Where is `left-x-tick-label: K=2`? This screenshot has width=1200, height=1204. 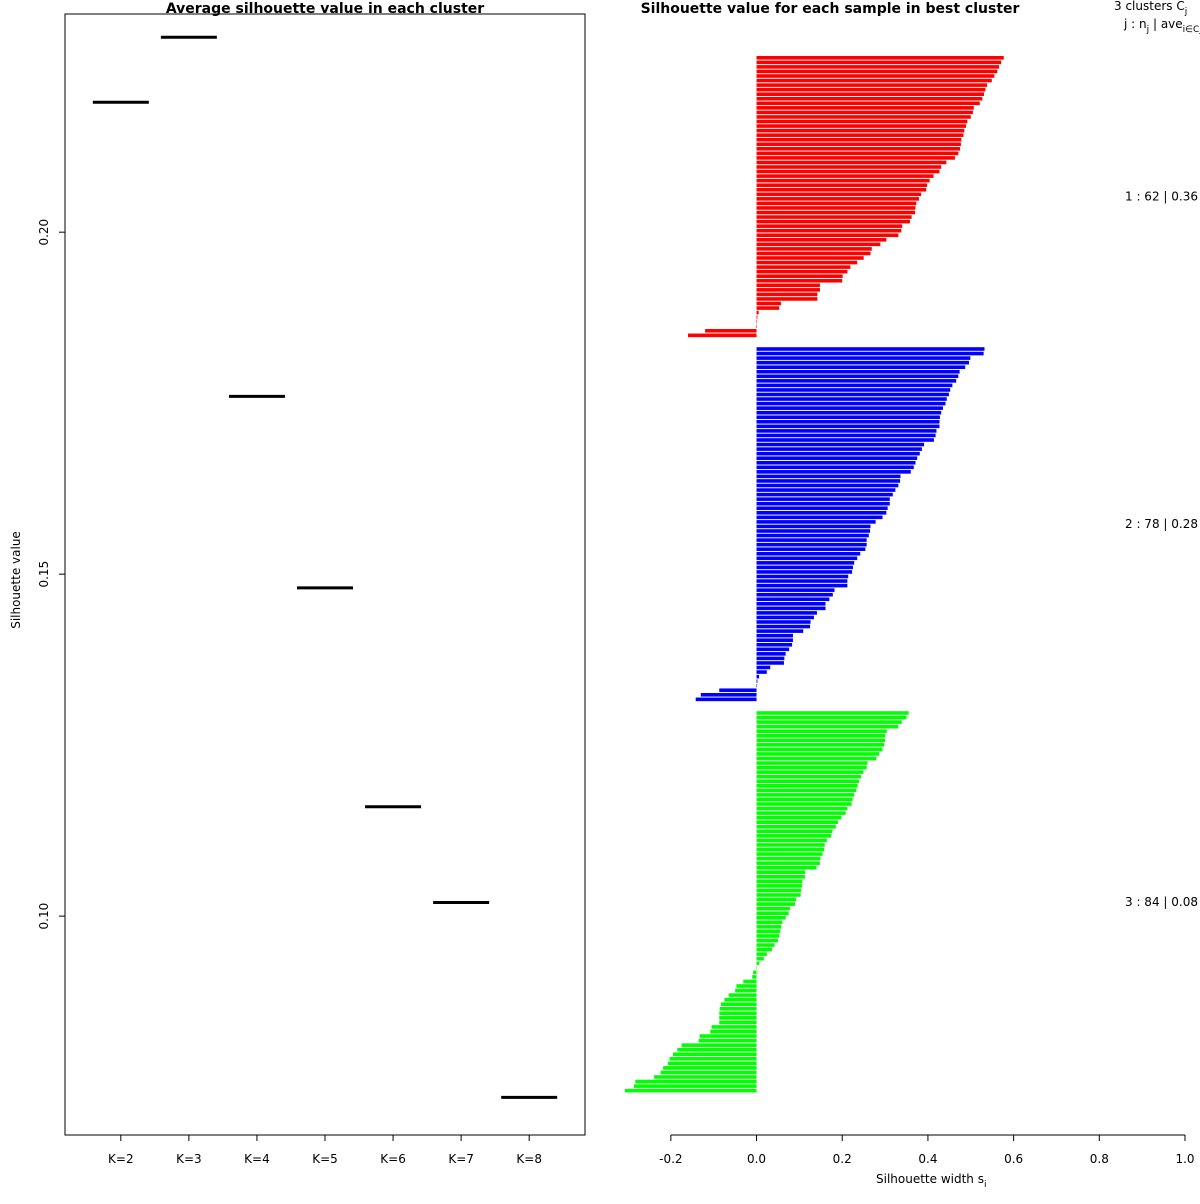 left-x-tick-label: K=2 is located at coordinates (121, 1159).